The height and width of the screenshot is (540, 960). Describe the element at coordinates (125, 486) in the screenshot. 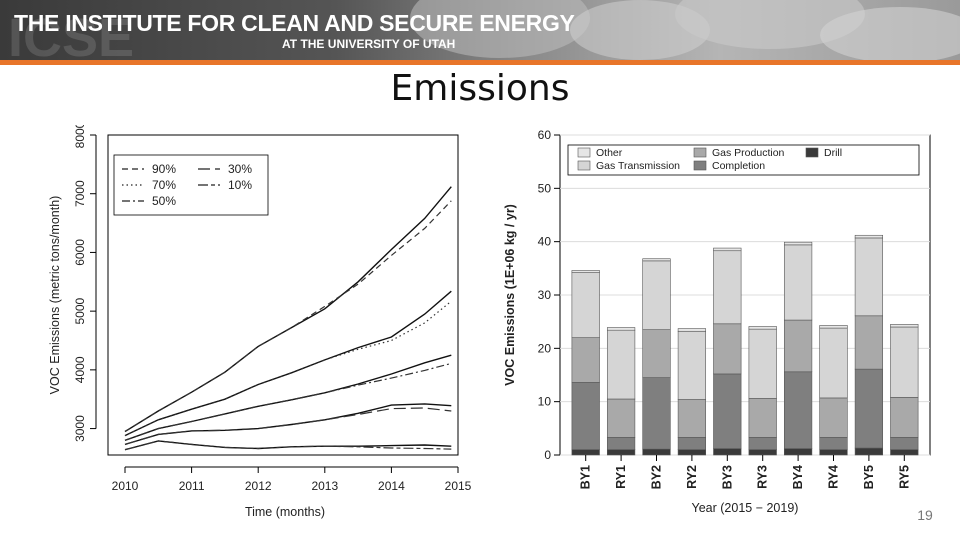

I see `x-tick-label: 2010` at that location.